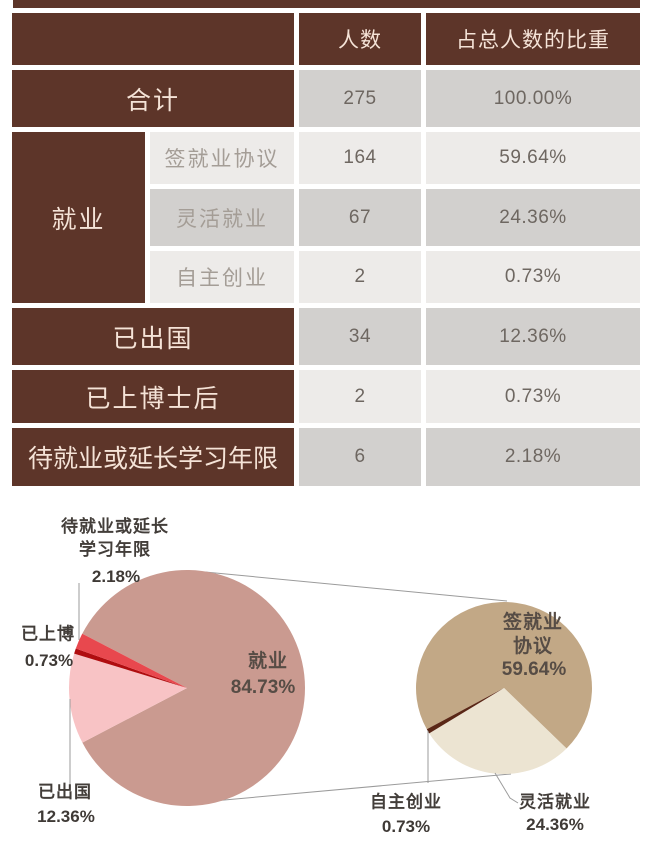 This screenshot has height=860, width=650. I want to click on label-agreement-pct: 59.64%, so click(534, 669).